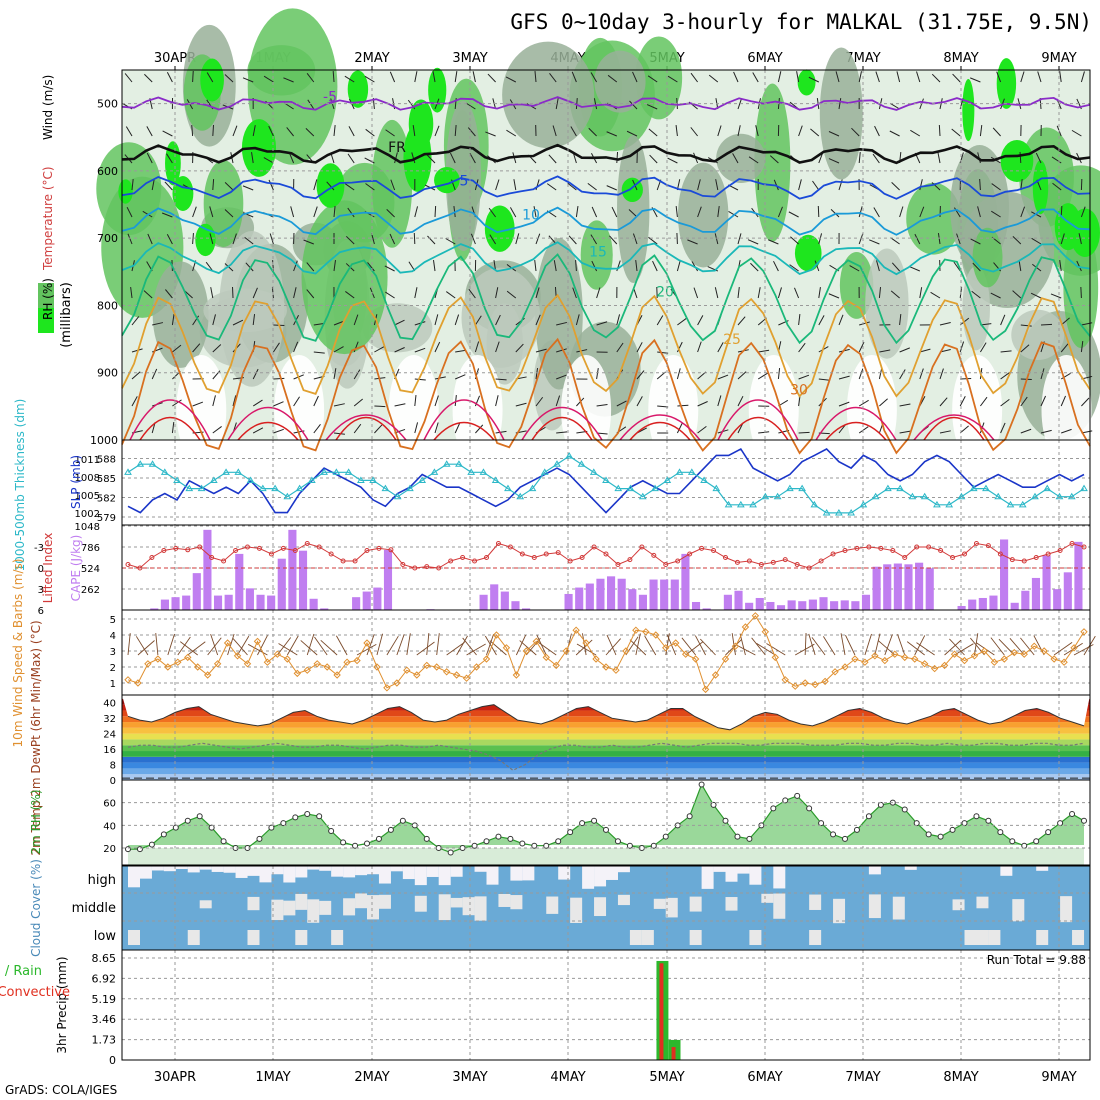 The image size is (1100, 1100). What do you see at coordinates (104, 440) in the screenshot?
I see `pressure-tick-label: 1000` at bounding box center [104, 440].